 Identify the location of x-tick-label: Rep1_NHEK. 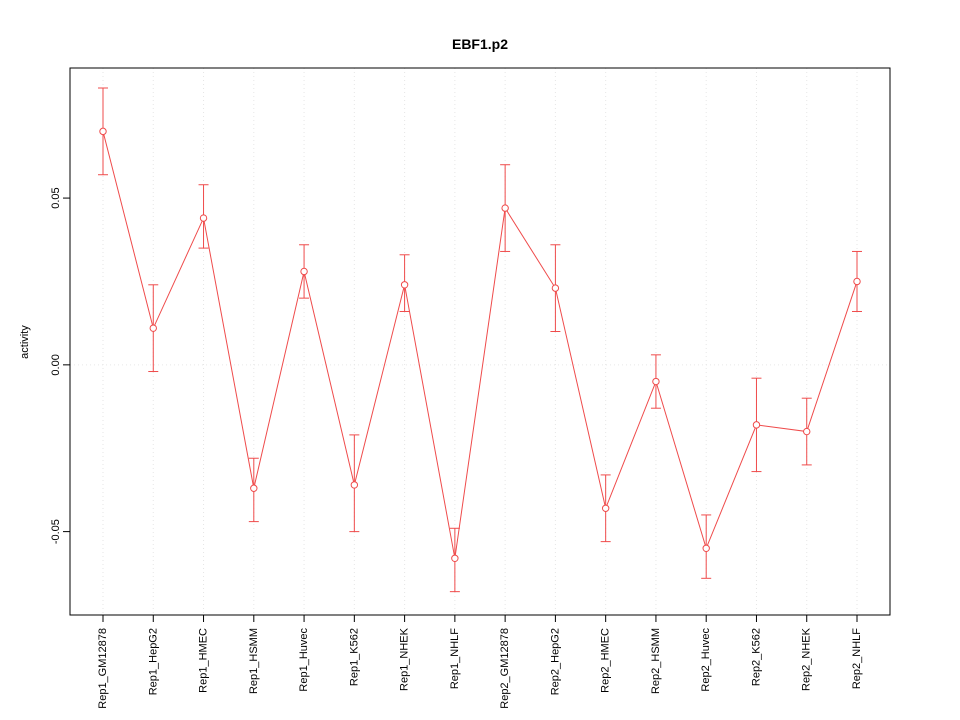
(405, 659).